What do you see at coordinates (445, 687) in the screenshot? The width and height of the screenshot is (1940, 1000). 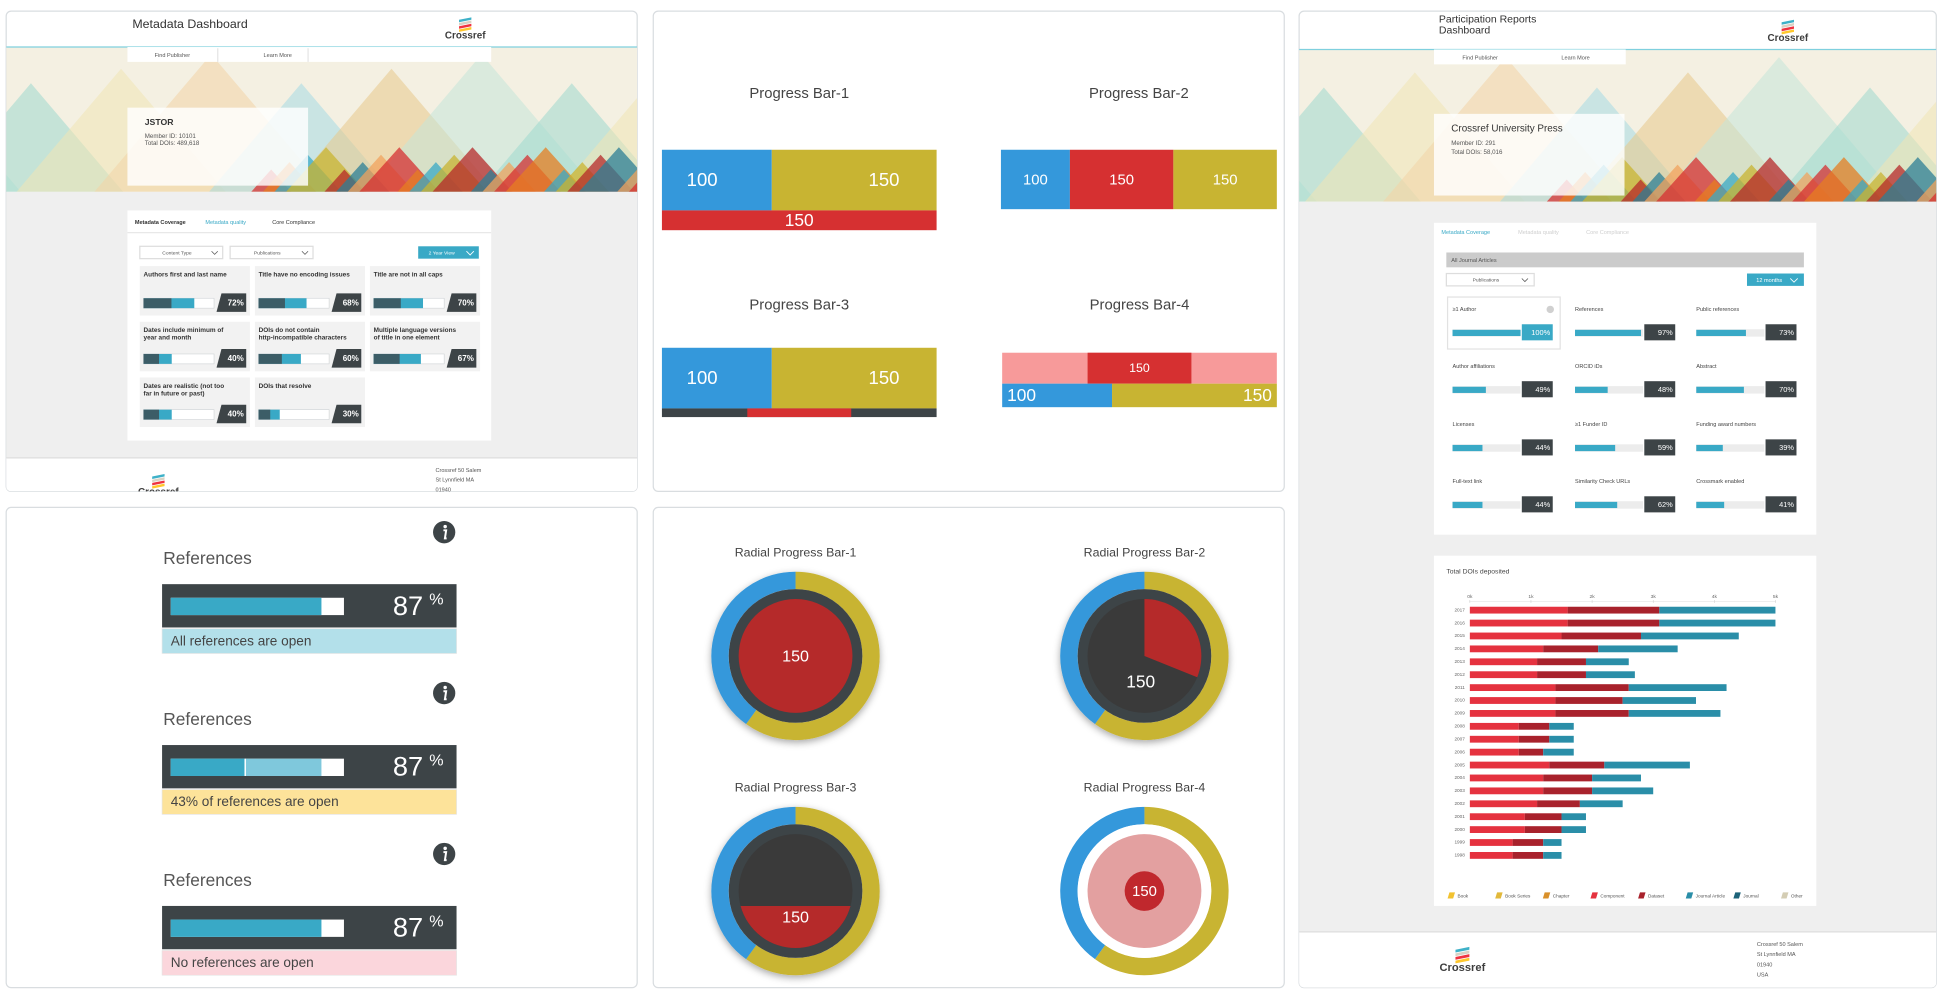 I see `info-dot` at bounding box center [445, 687].